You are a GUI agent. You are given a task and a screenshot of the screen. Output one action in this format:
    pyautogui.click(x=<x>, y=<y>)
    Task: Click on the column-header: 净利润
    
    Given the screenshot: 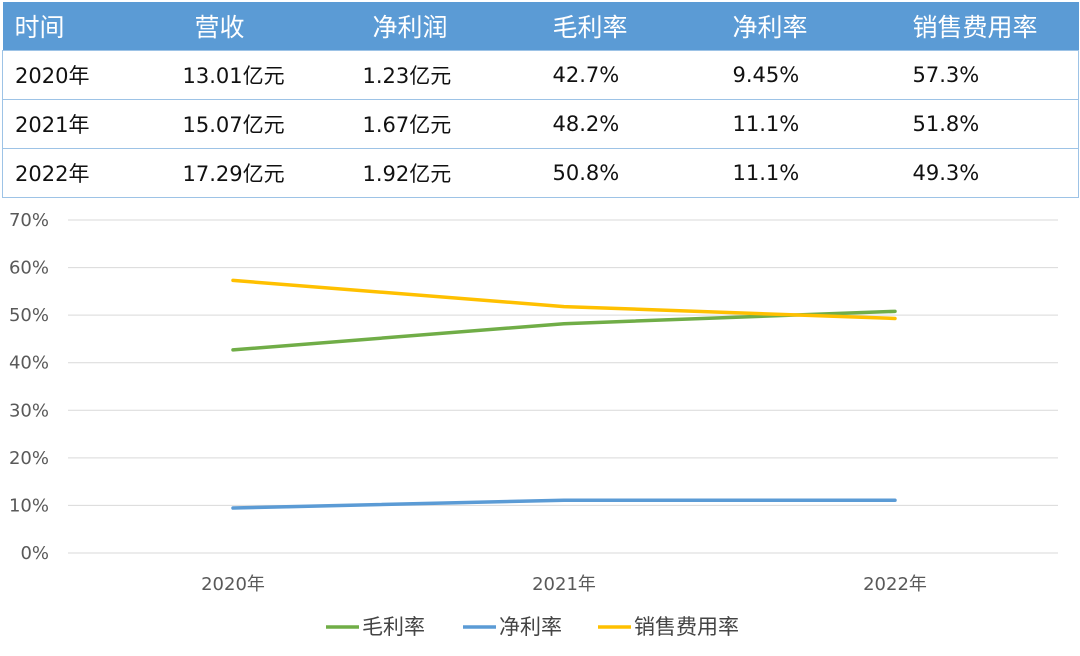 What is the action you would take?
    pyautogui.click(x=452, y=26)
    